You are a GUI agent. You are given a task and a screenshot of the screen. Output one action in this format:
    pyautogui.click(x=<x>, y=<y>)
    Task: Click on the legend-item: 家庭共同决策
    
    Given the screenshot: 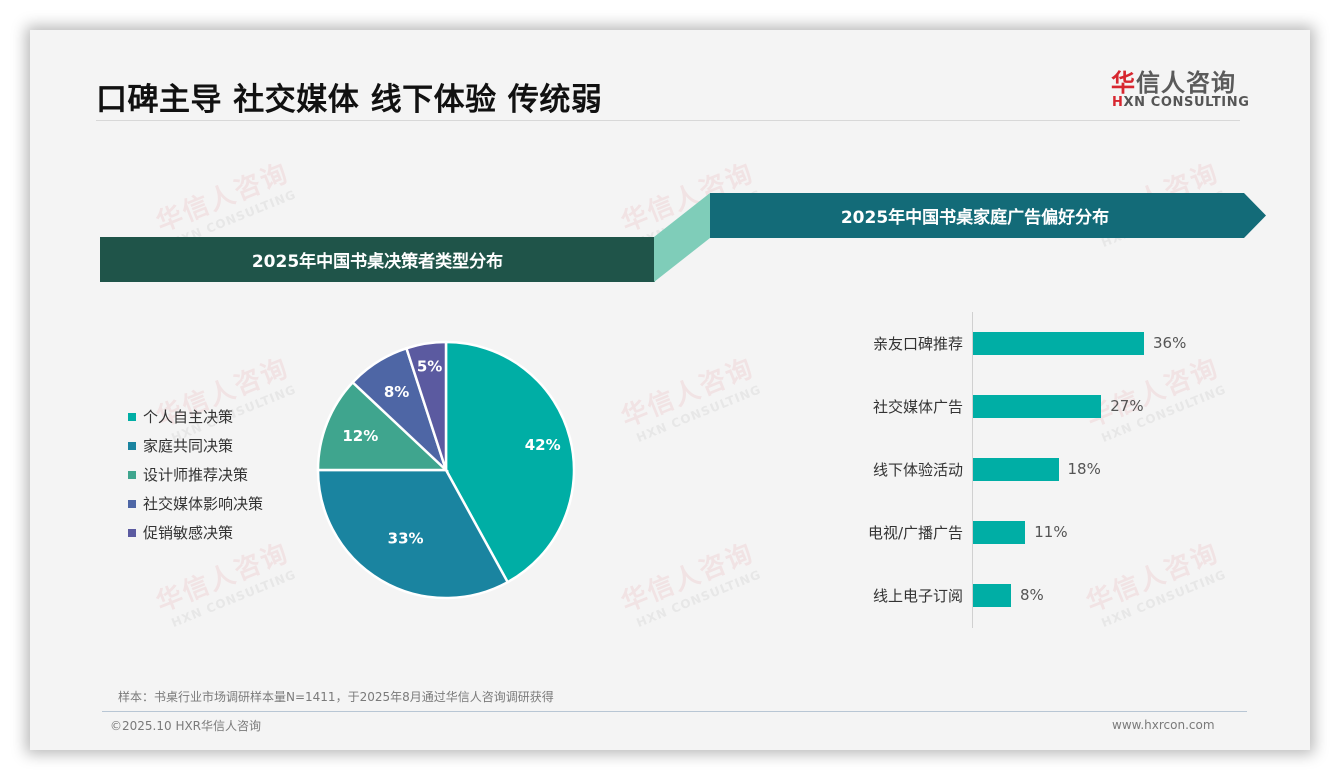 What is the action you would take?
    pyautogui.click(x=195, y=445)
    